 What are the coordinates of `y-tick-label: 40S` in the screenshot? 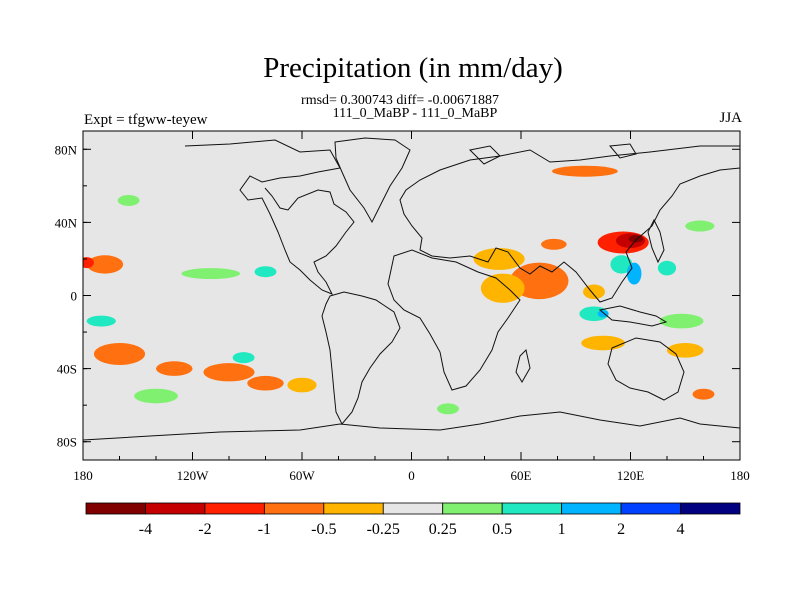 It's located at (67, 369).